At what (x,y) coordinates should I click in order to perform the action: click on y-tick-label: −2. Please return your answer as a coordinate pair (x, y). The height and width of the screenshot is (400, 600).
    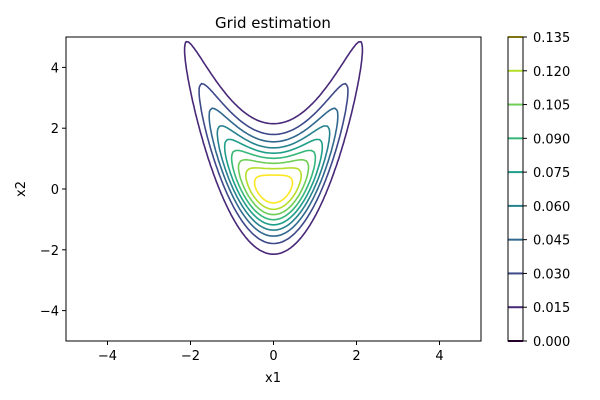
    Looking at the image, I should click on (49, 251).